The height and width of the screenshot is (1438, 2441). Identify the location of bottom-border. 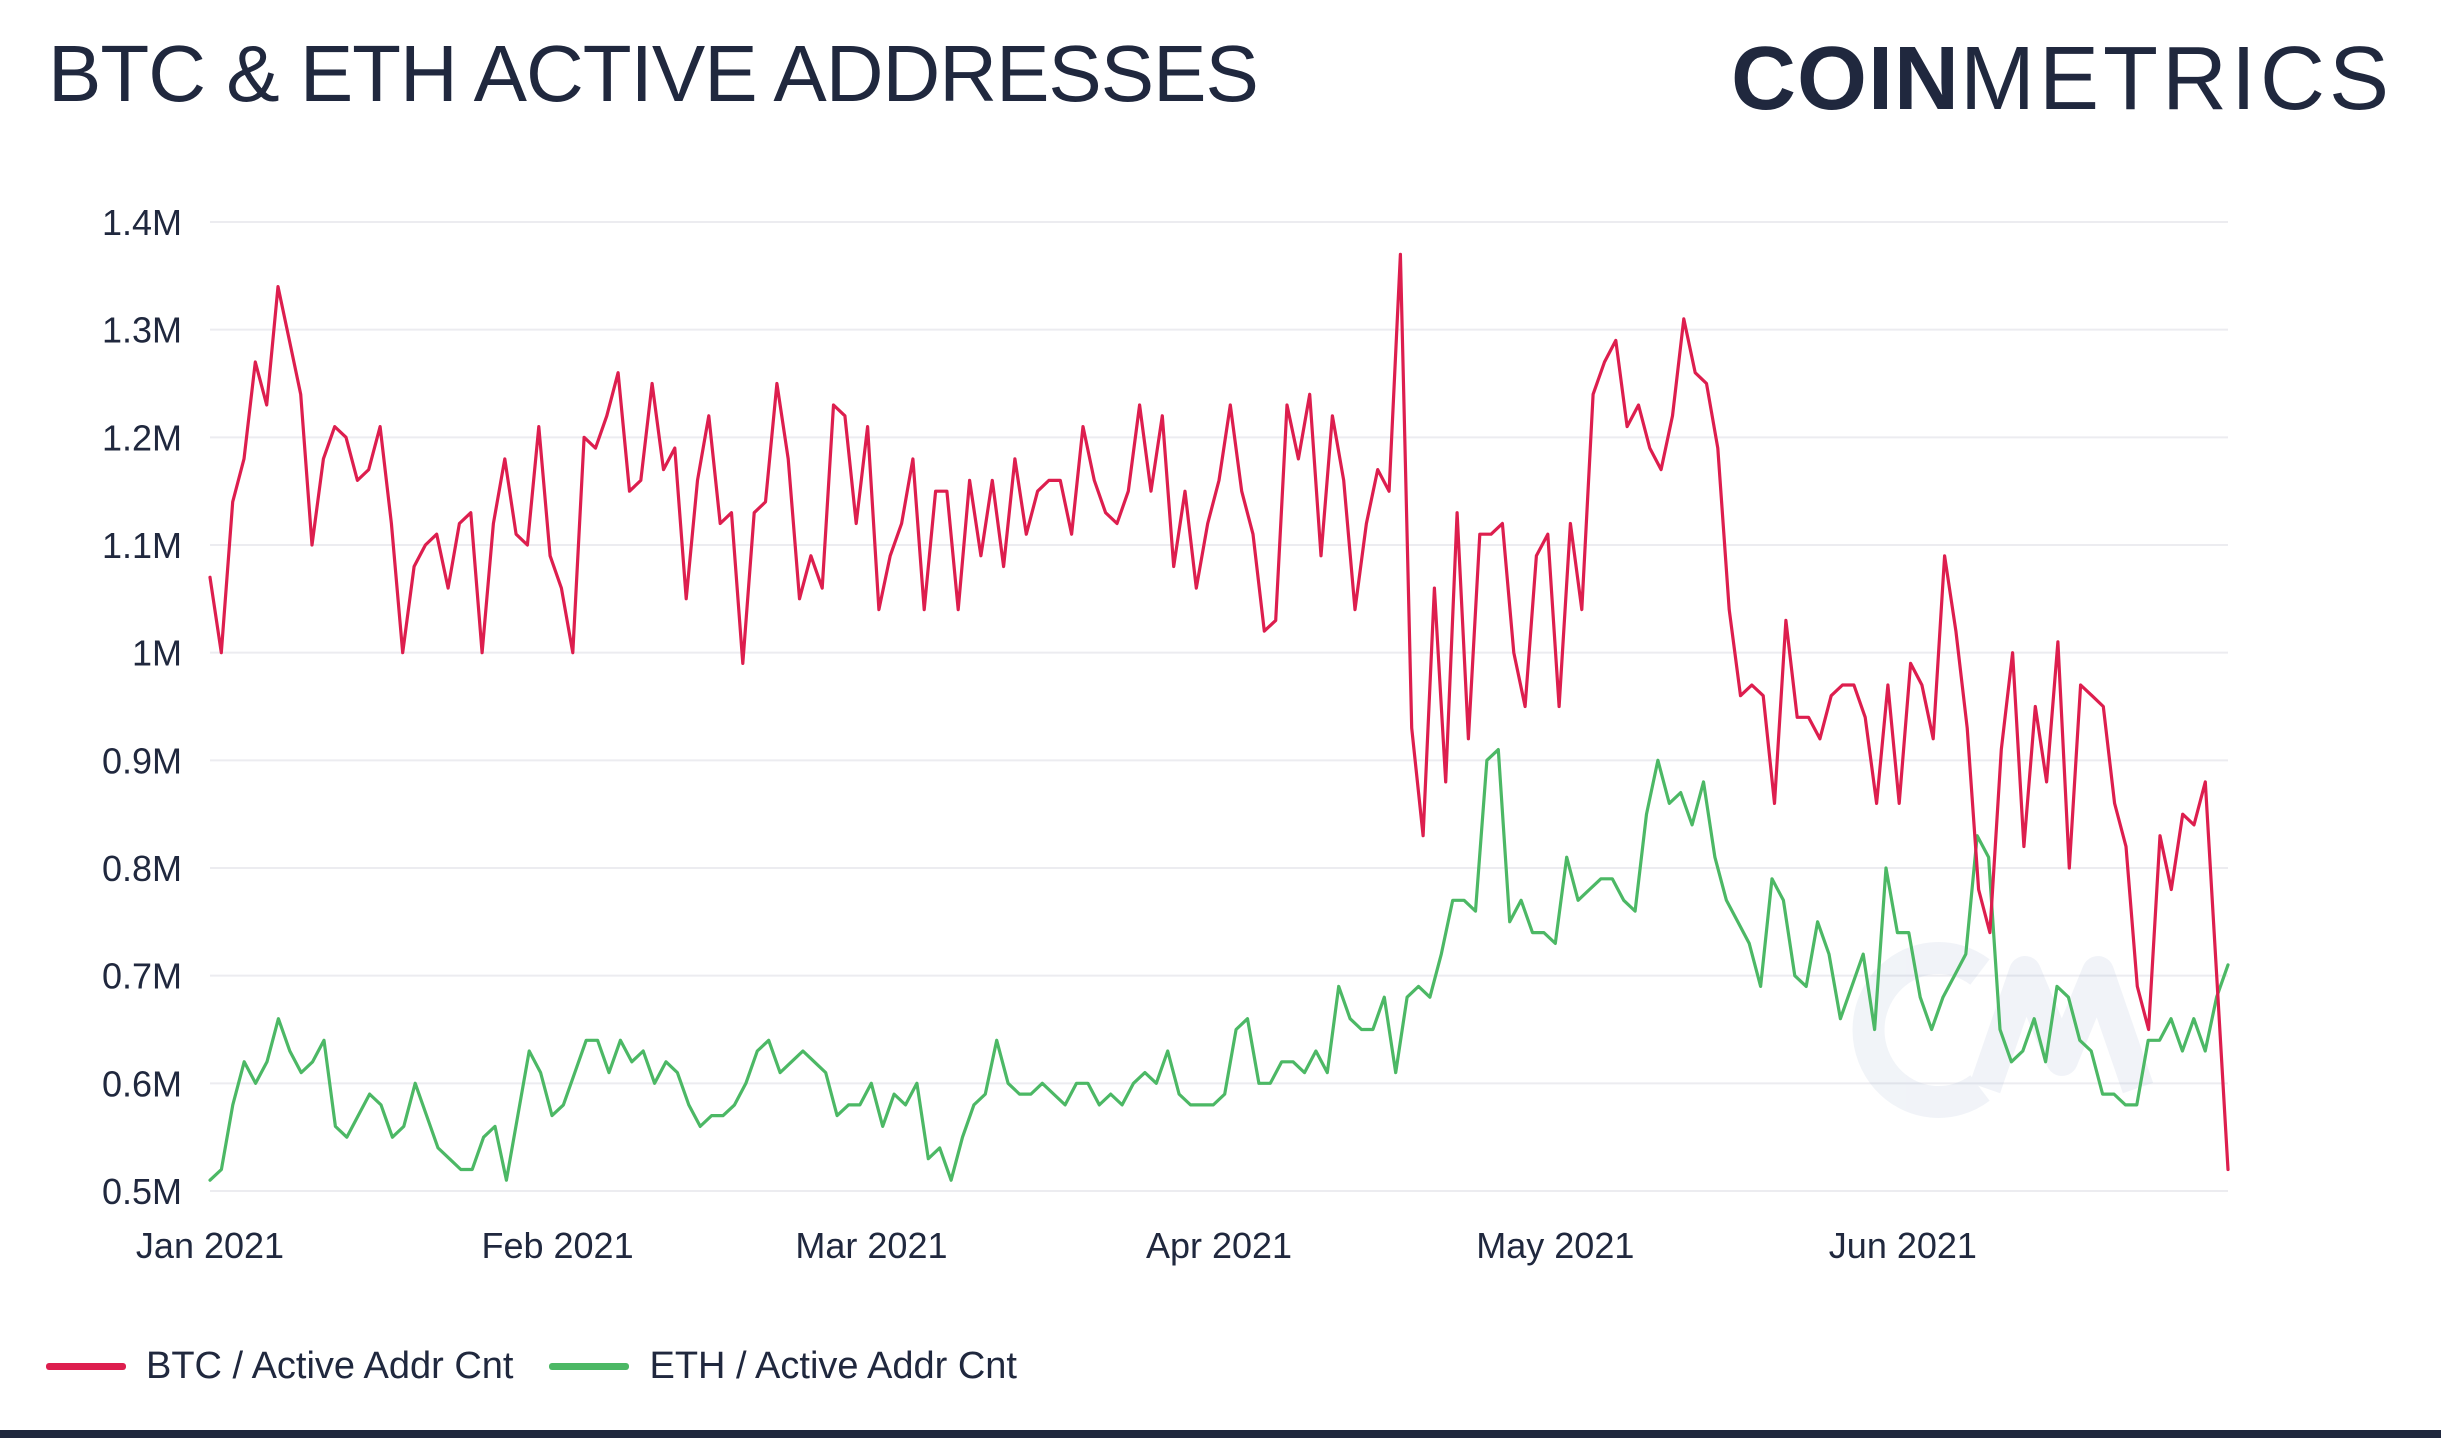
(1220, 1434).